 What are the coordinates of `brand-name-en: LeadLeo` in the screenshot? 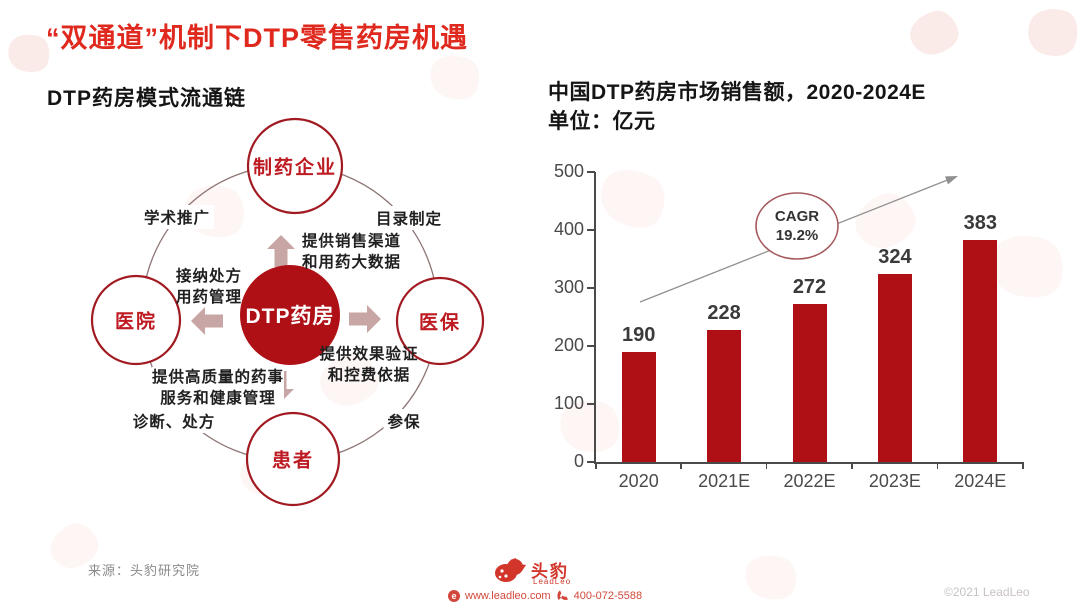 It's located at (552, 581).